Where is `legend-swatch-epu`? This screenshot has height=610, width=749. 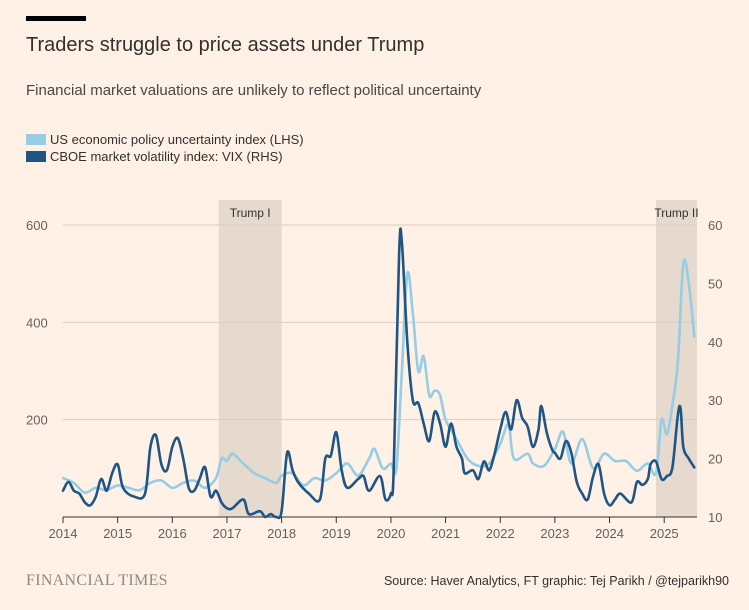 legend-swatch-epu is located at coordinates (36, 139).